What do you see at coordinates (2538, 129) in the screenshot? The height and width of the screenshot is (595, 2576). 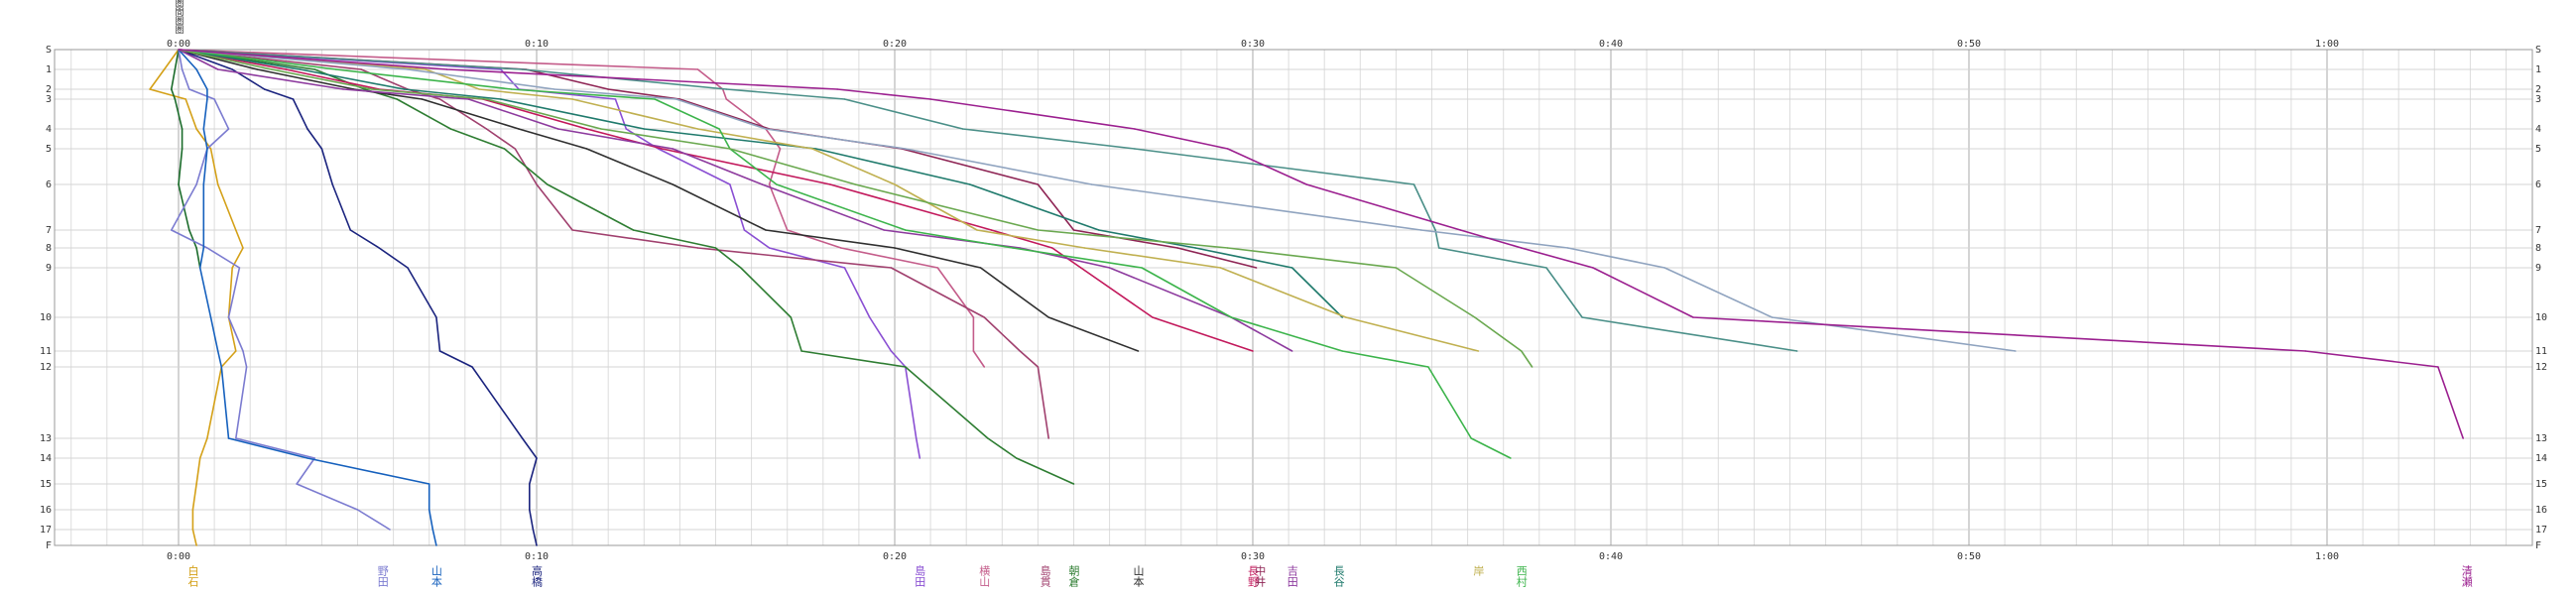 I see `y-tick-label-right: 4` at bounding box center [2538, 129].